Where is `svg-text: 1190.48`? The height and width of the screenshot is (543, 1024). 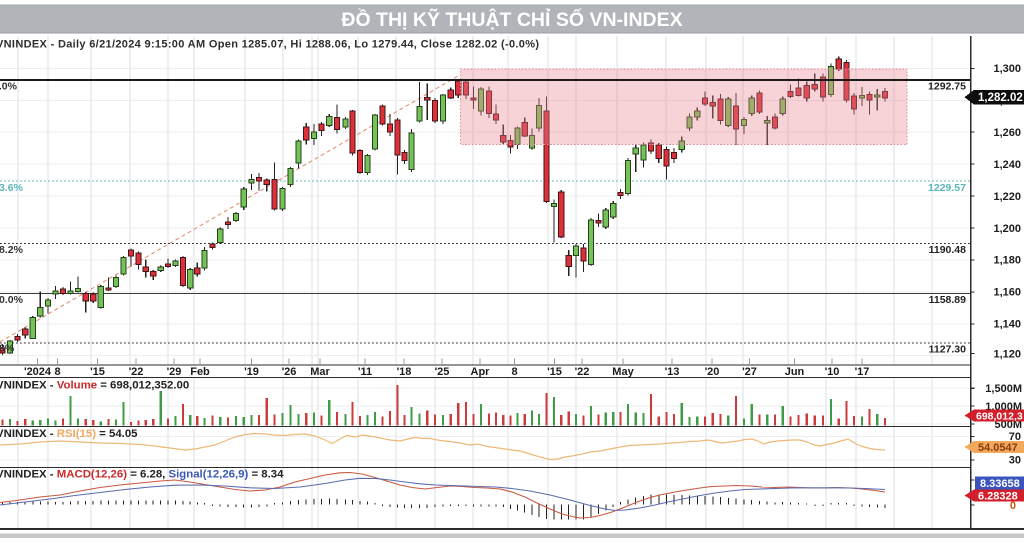
svg-text: 1190.48 is located at coordinates (948, 250).